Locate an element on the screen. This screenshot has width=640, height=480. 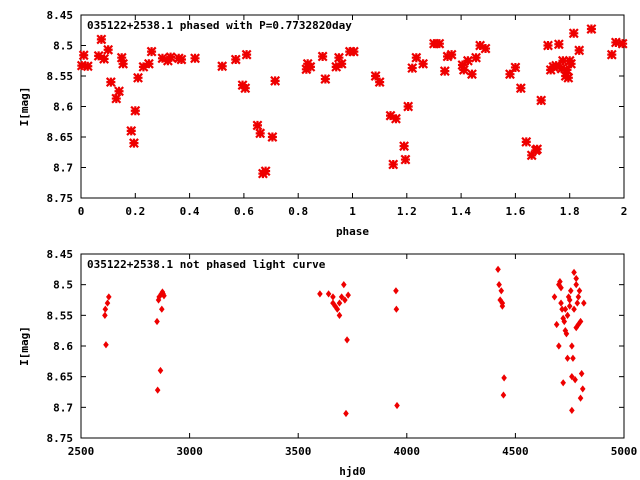
x-tick-label: 1.8 is located at coordinates (570, 211).